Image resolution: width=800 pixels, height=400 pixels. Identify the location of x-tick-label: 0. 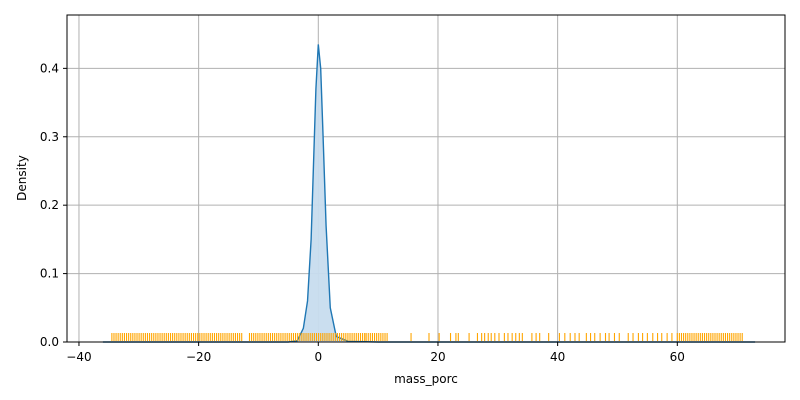
(318, 357).